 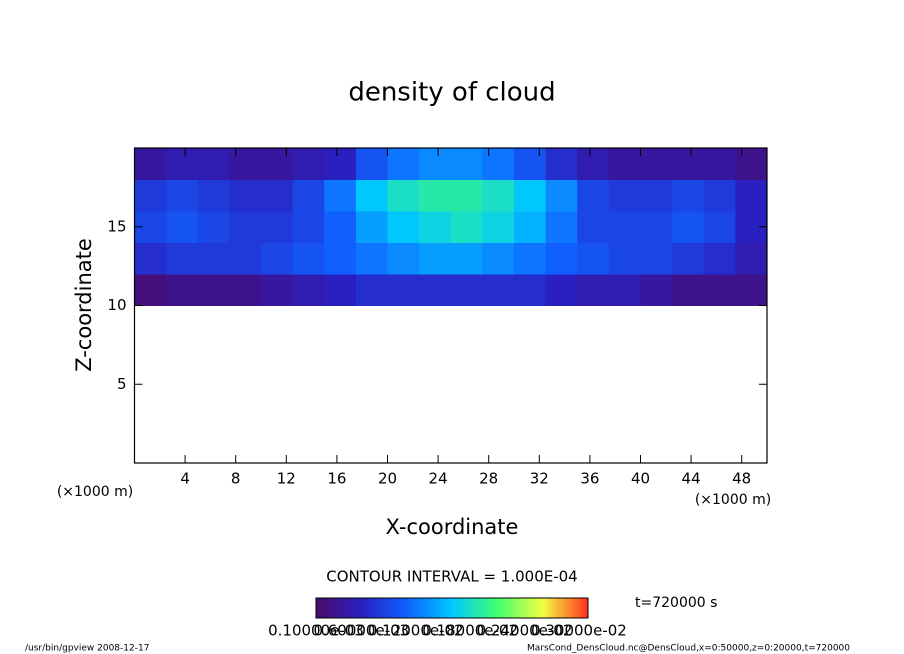 What do you see at coordinates (691, 479) in the screenshot?
I see `x-tick-label: 44` at bounding box center [691, 479].